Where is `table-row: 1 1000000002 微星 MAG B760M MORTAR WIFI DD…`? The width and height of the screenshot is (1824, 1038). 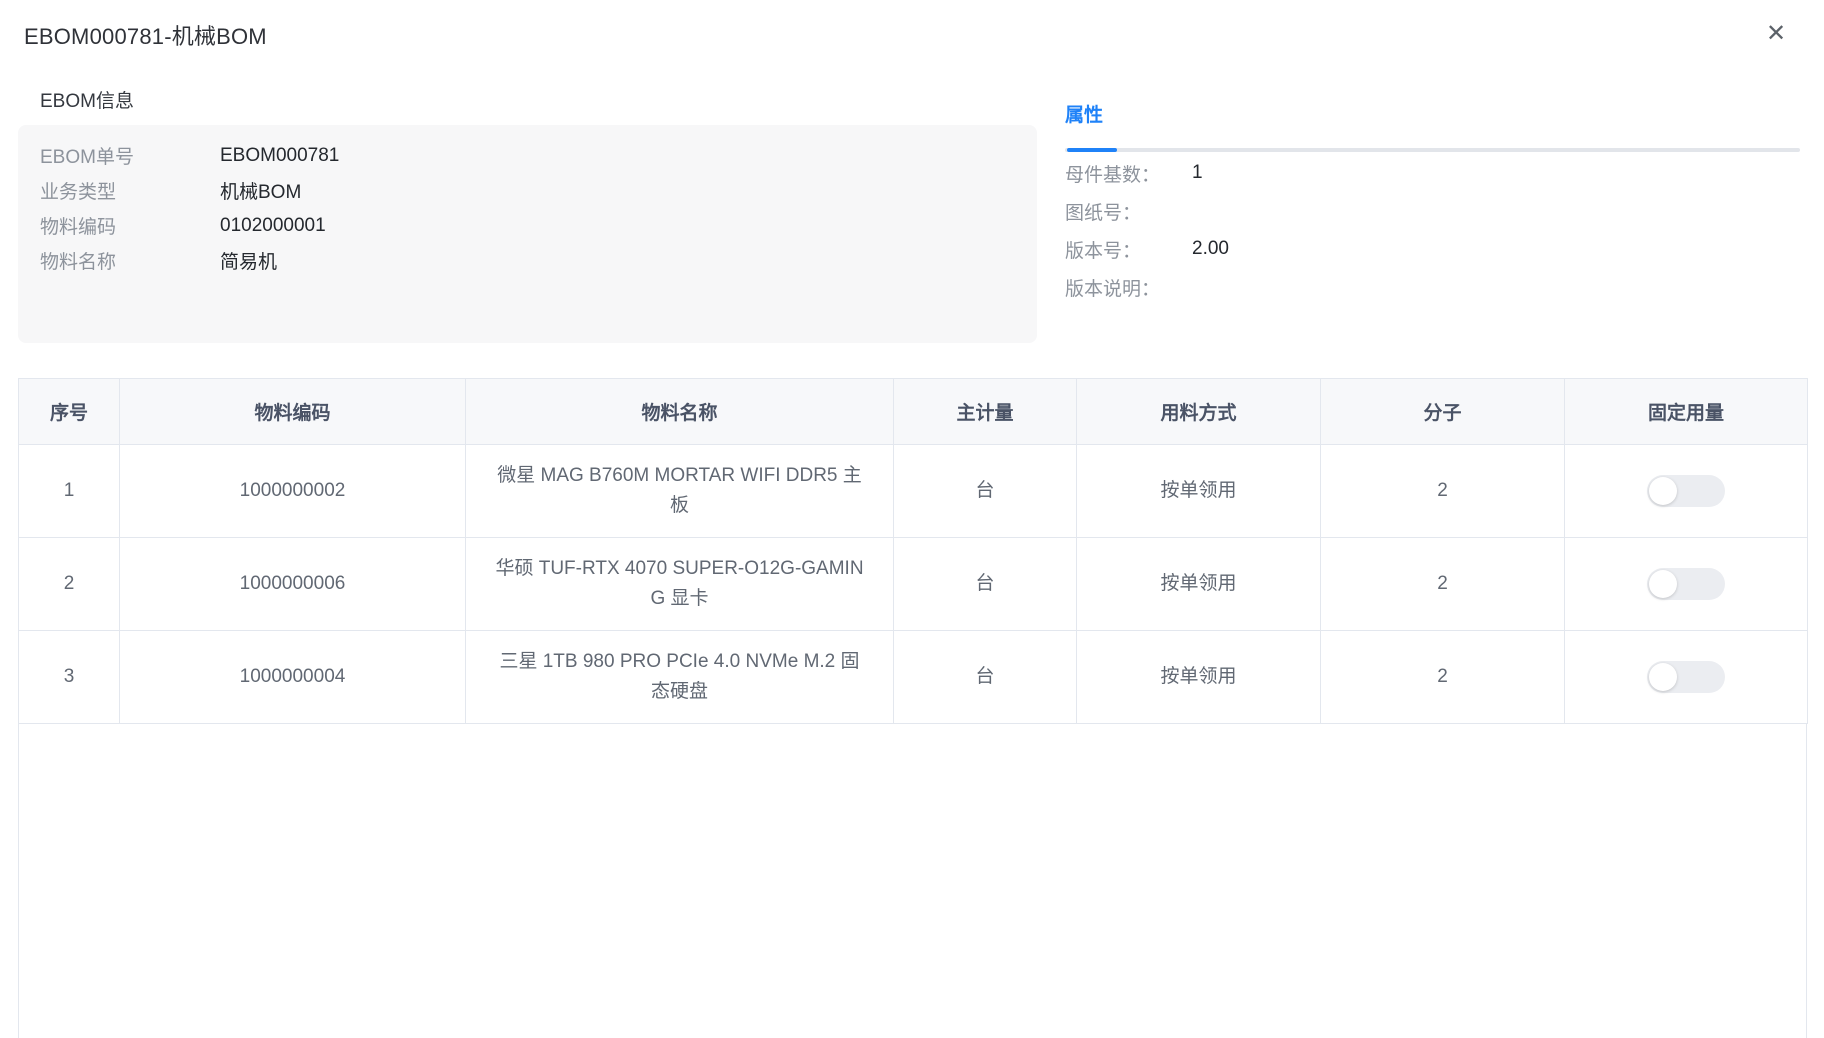
table-row: 1 1000000002 微星 MAG B760M MORTAR WIFI DD… is located at coordinates (913, 491).